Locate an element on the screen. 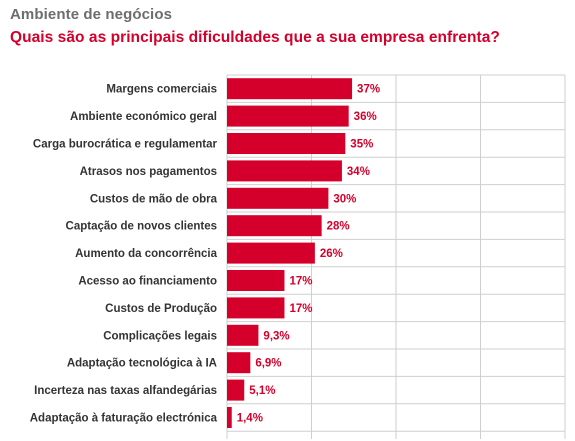 This screenshot has width=575, height=441. value-label: 36% is located at coordinates (365, 117).